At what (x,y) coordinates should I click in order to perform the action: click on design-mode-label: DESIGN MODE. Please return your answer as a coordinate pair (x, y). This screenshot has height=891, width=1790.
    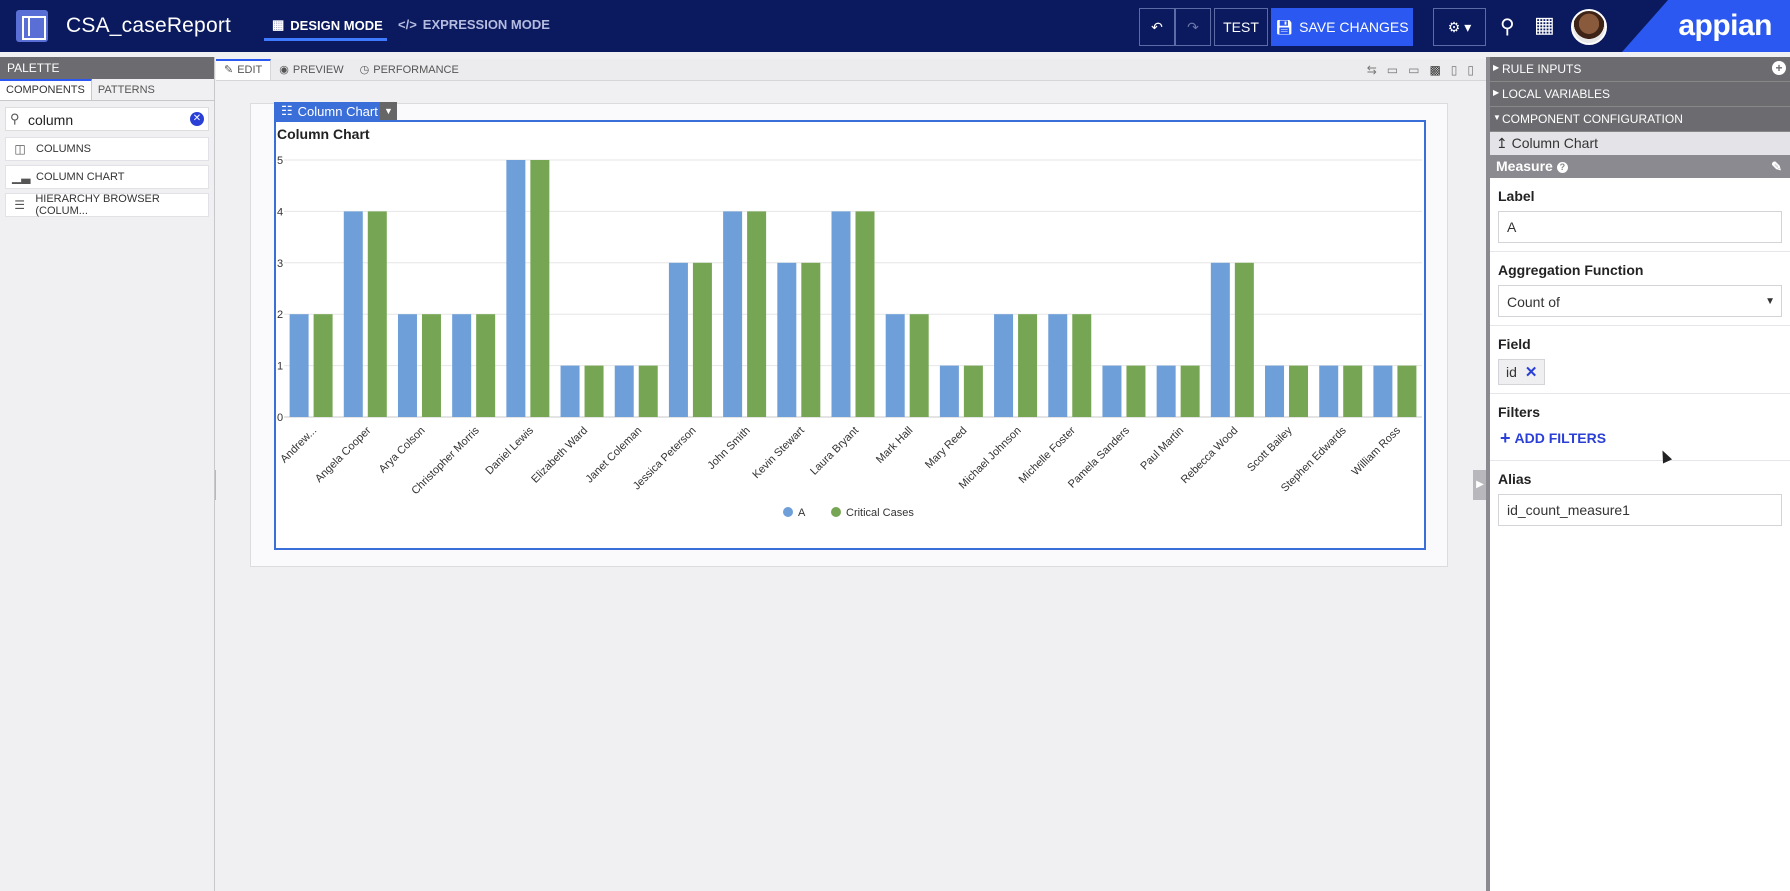
    Looking at the image, I should click on (336, 25).